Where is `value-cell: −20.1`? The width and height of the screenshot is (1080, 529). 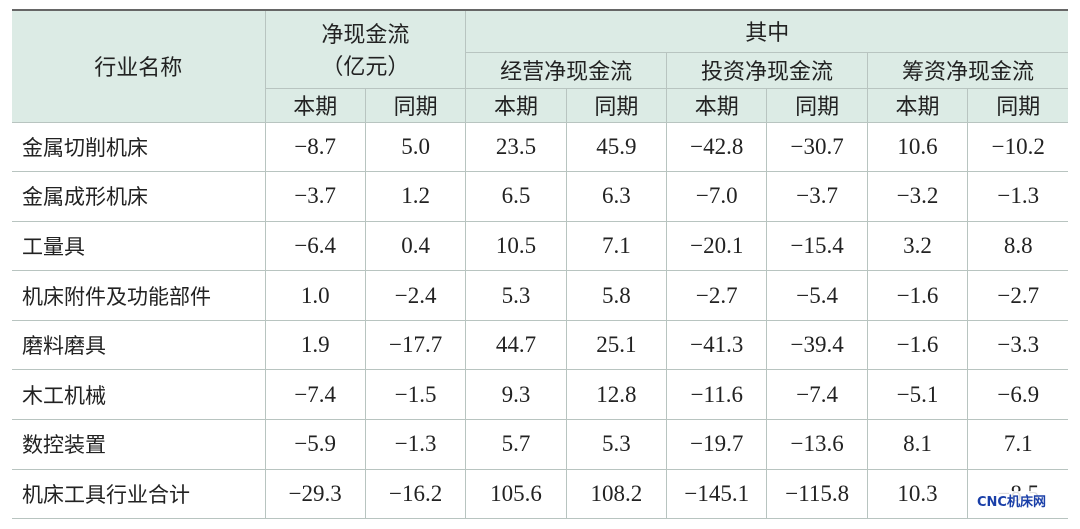
value-cell: −20.1 is located at coordinates (717, 246).